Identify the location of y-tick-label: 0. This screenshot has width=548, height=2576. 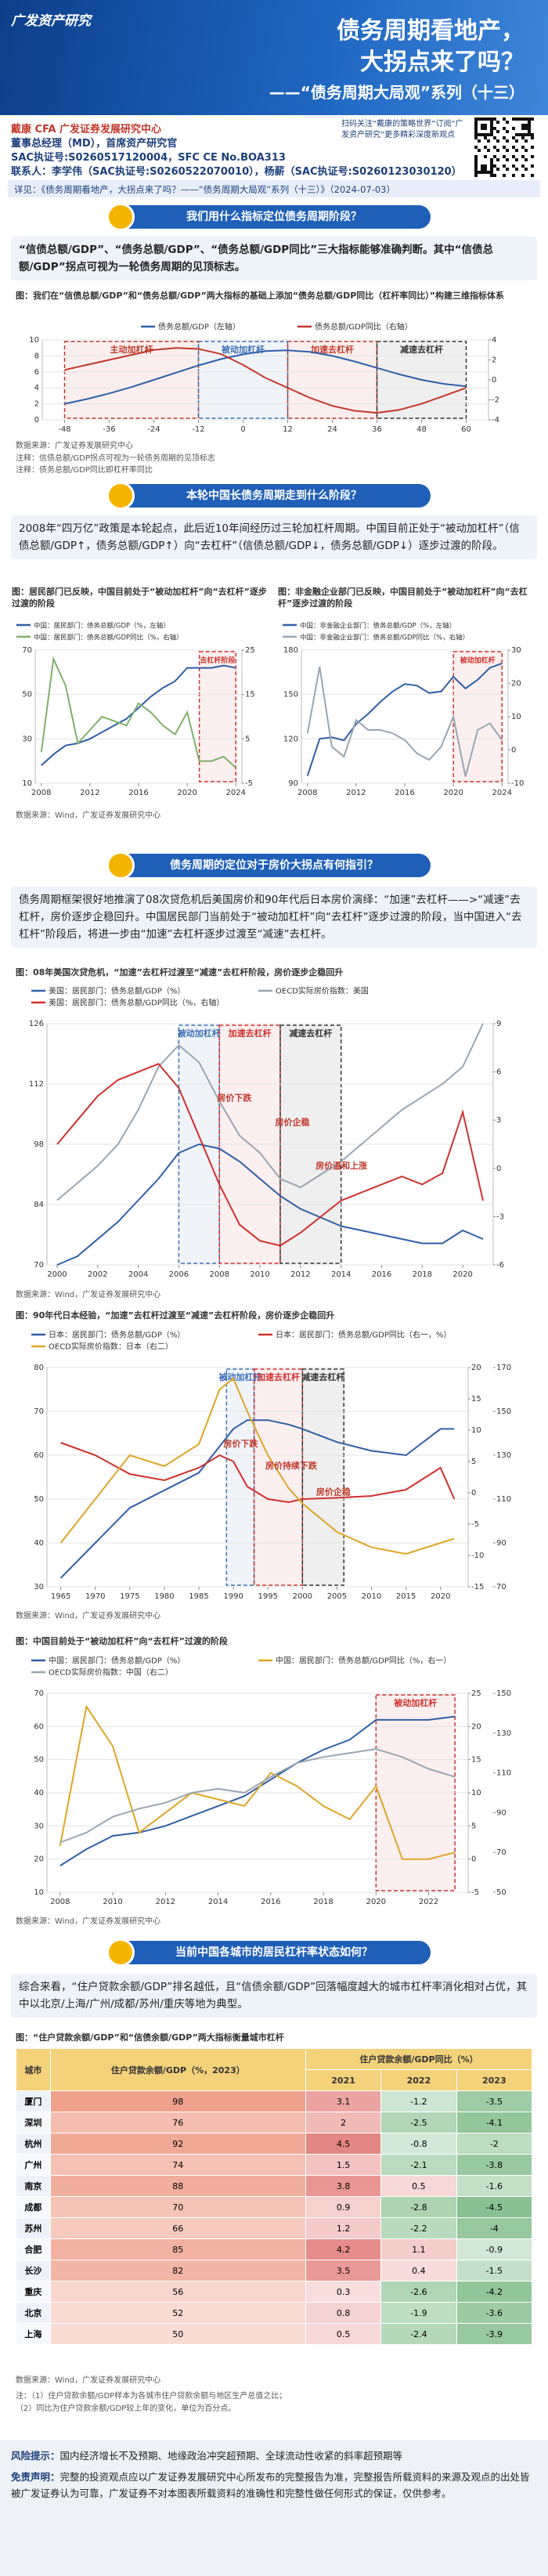
(36, 420).